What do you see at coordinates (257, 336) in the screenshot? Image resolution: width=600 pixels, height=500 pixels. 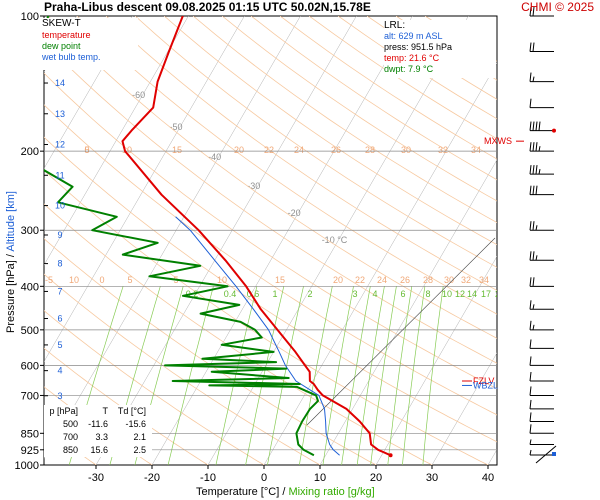 I see `series-line-wet-bulb-temp` at bounding box center [257, 336].